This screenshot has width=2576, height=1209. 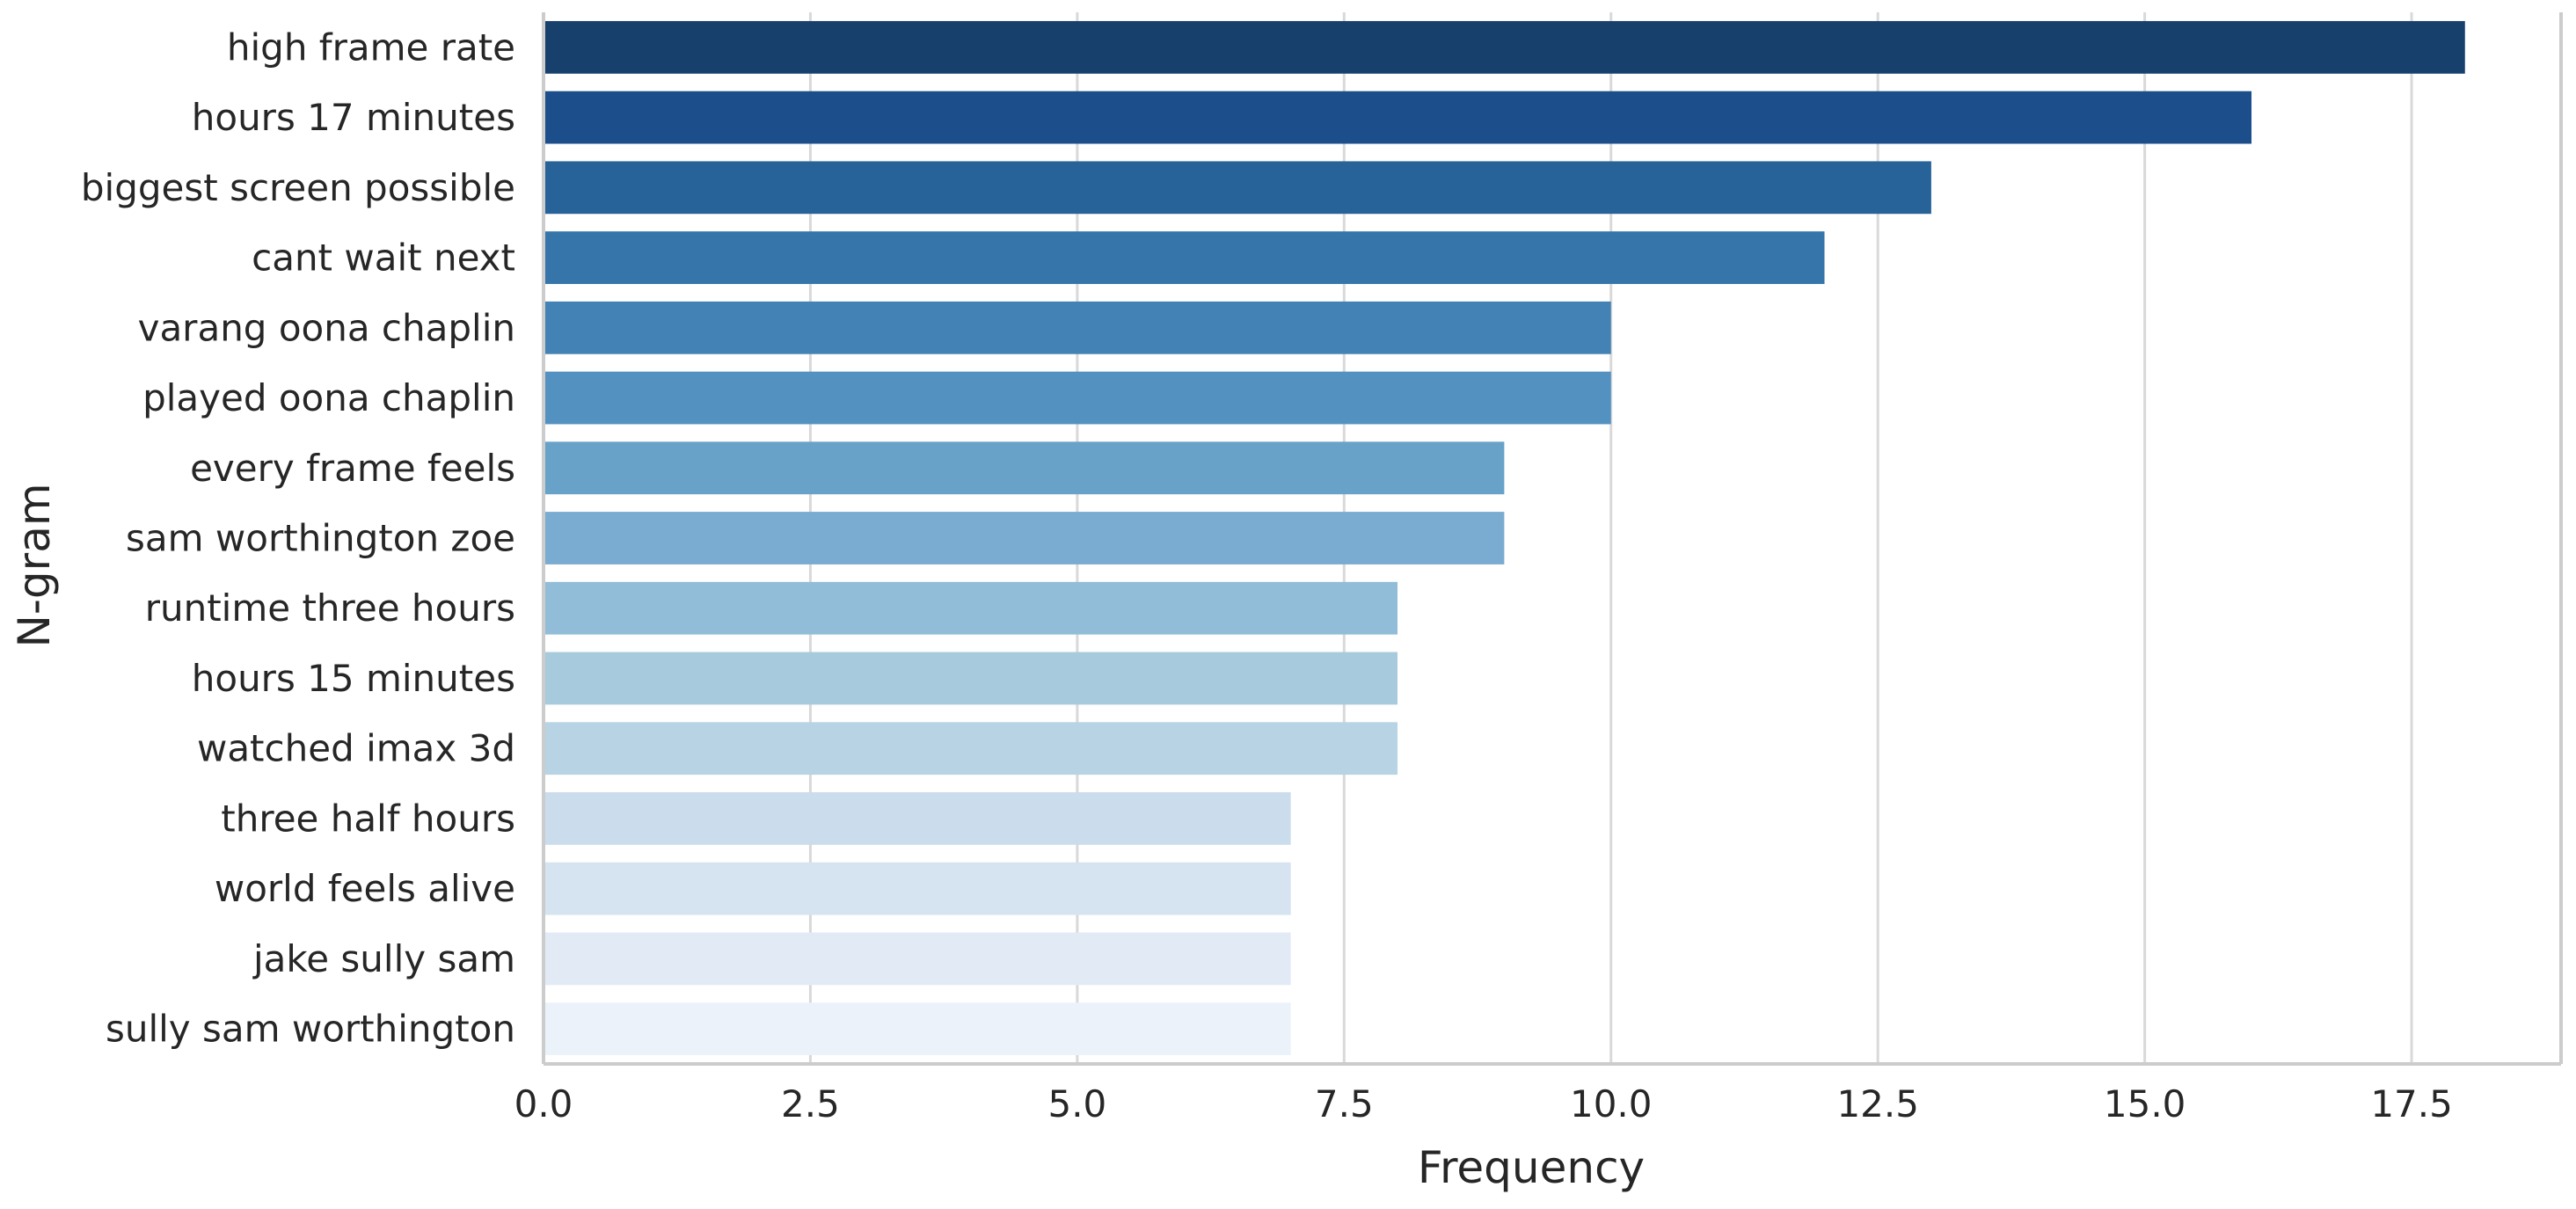 I want to click on y-tick-label: cant wait next, so click(x=383, y=258).